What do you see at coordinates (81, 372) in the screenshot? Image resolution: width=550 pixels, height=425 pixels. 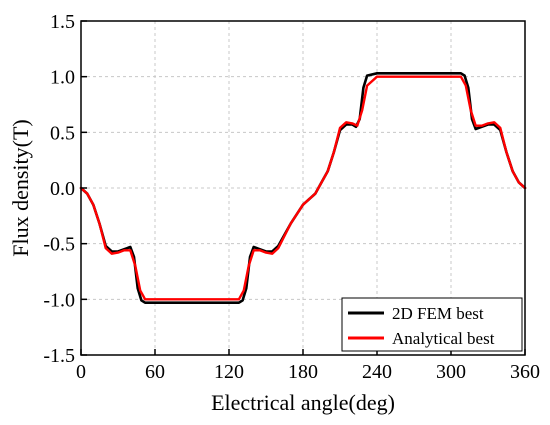 I see `x-tick-label: 0` at bounding box center [81, 372].